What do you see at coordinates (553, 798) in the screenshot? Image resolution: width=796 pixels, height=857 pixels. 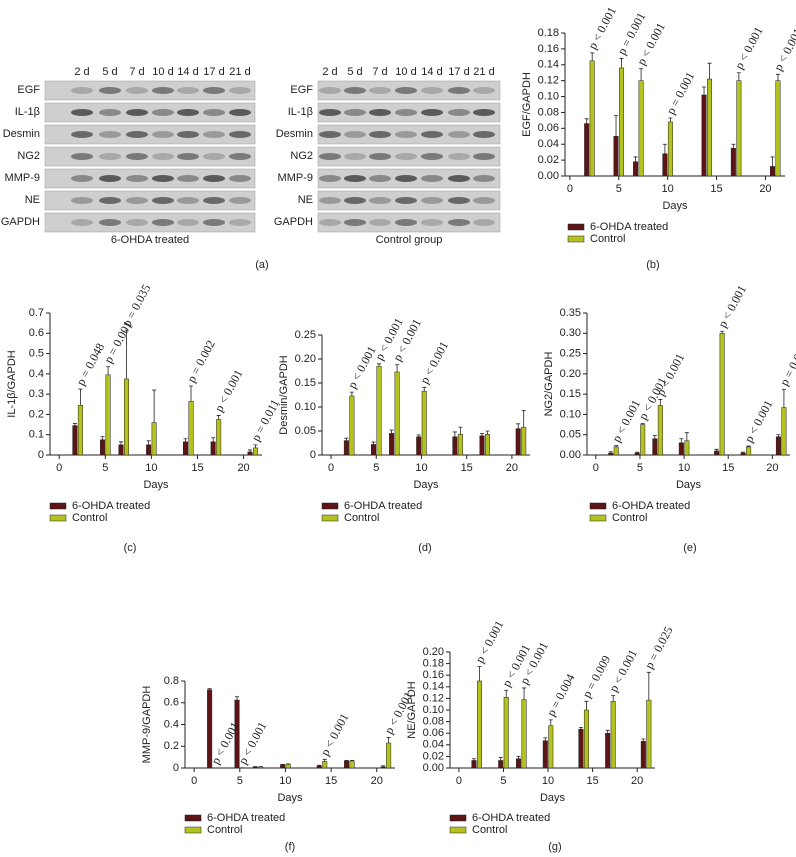 I see `x-axis-label: Days` at bounding box center [553, 798].